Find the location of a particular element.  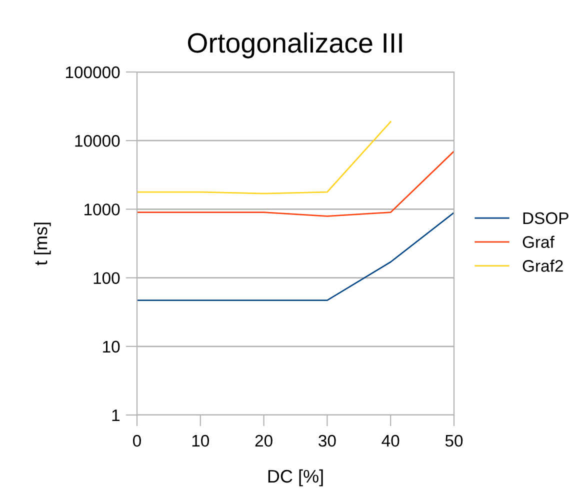

x-axis-title: DC [%] is located at coordinates (295, 477).